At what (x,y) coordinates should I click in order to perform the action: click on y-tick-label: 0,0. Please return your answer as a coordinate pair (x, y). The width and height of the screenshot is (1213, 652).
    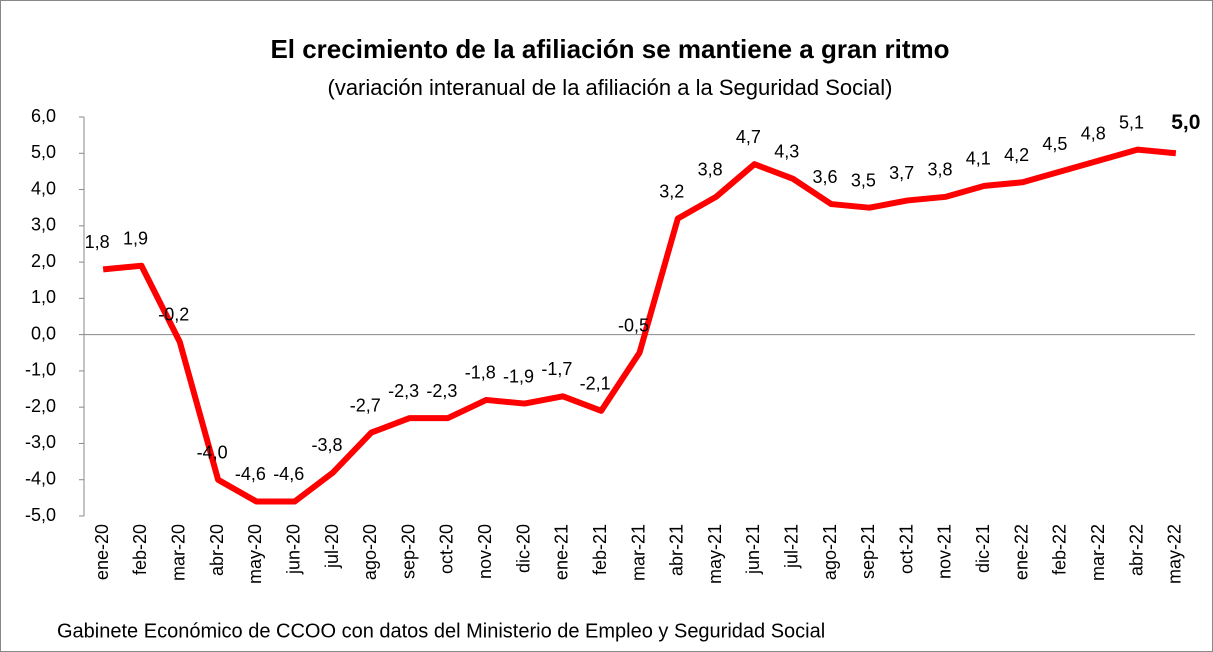
    Looking at the image, I should click on (43, 333).